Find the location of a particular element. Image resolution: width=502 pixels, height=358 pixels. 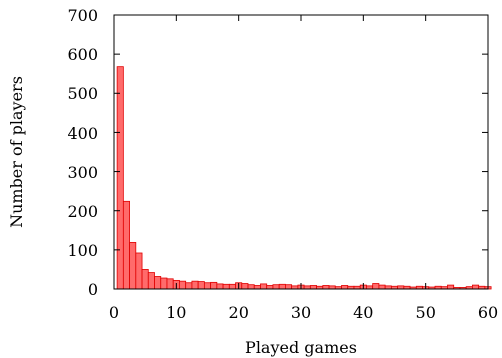

x-tick-label: 50 is located at coordinates (426, 312).